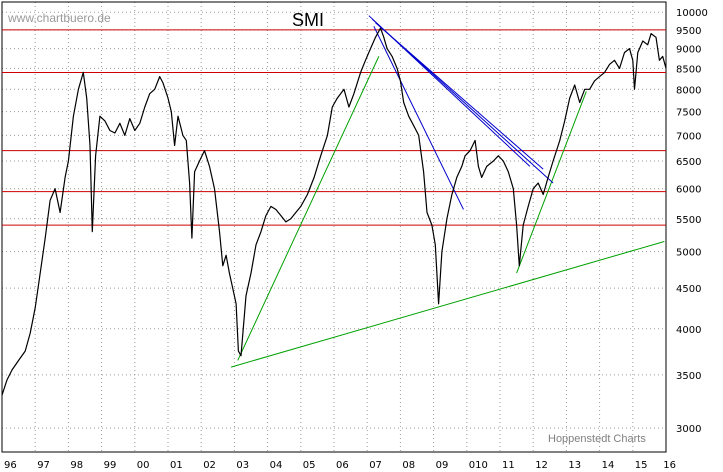 The image size is (723, 472). What do you see at coordinates (597, 439) in the screenshot?
I see `credit-text: Hoppenstedt Charts` at bounding box center [597, 439].